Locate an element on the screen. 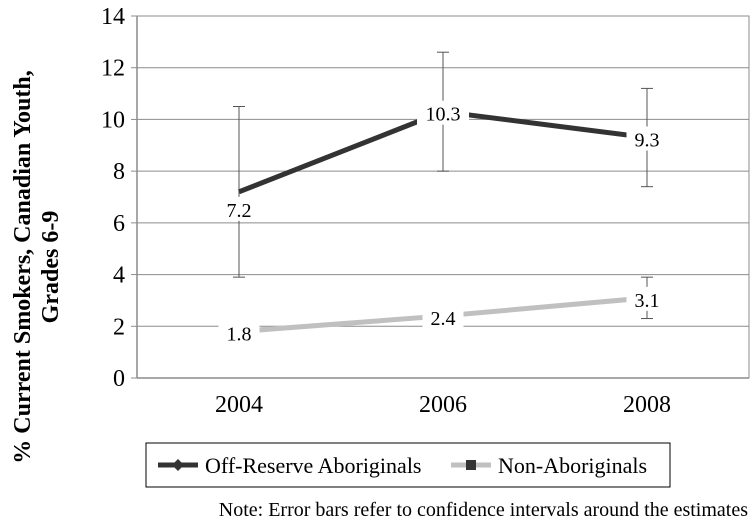  data-label: 7.2 is located at coordinates (239, 211).